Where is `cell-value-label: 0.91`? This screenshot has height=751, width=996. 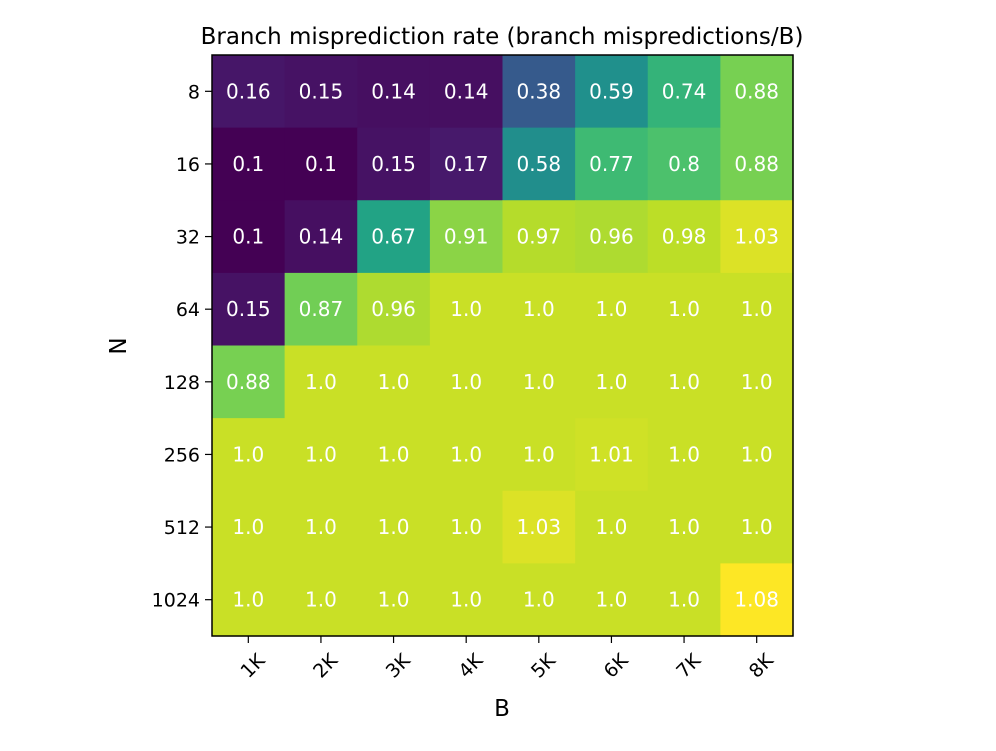
cell-value-label: 0.91 is located at coordinates (466, 237).